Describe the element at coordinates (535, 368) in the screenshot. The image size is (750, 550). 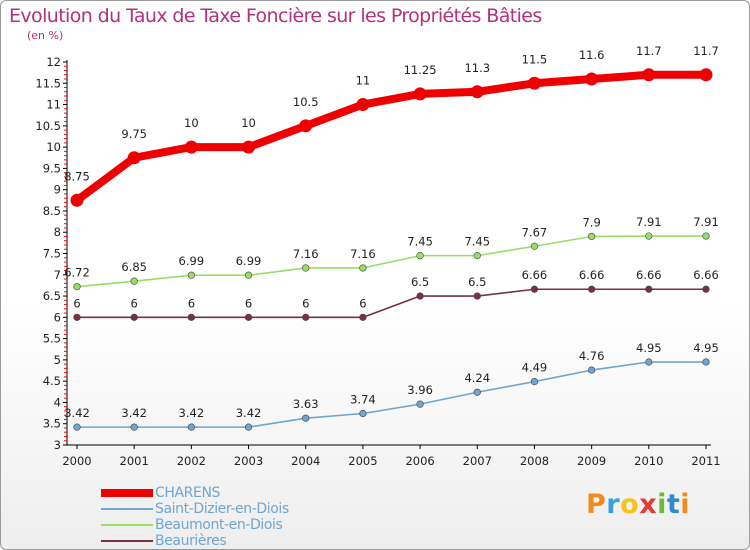
I see `data-label: 4.49` at that location.